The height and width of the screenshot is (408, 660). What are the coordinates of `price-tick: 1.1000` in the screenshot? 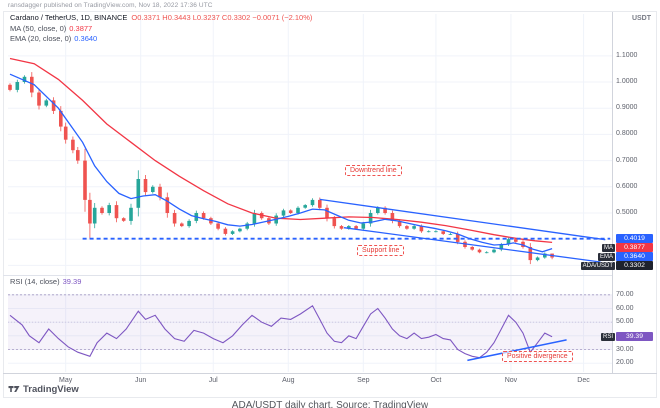 It's located at (627, 55).